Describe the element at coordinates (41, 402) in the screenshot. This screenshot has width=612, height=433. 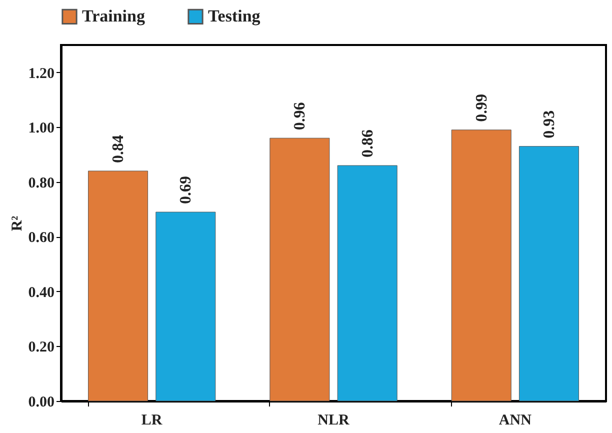
I see `y-tick-label: 0.00` at that location.